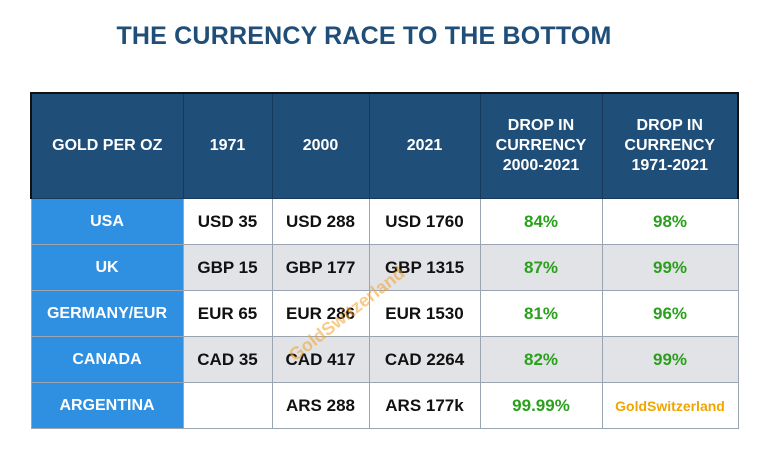 Image resolution: width=764 pixels, height=453 pixels. What do you see at coordinates (424, 221) in the screenshot?
I see `value-2021-cell: USD 1760` at bounding box center [424, 221].